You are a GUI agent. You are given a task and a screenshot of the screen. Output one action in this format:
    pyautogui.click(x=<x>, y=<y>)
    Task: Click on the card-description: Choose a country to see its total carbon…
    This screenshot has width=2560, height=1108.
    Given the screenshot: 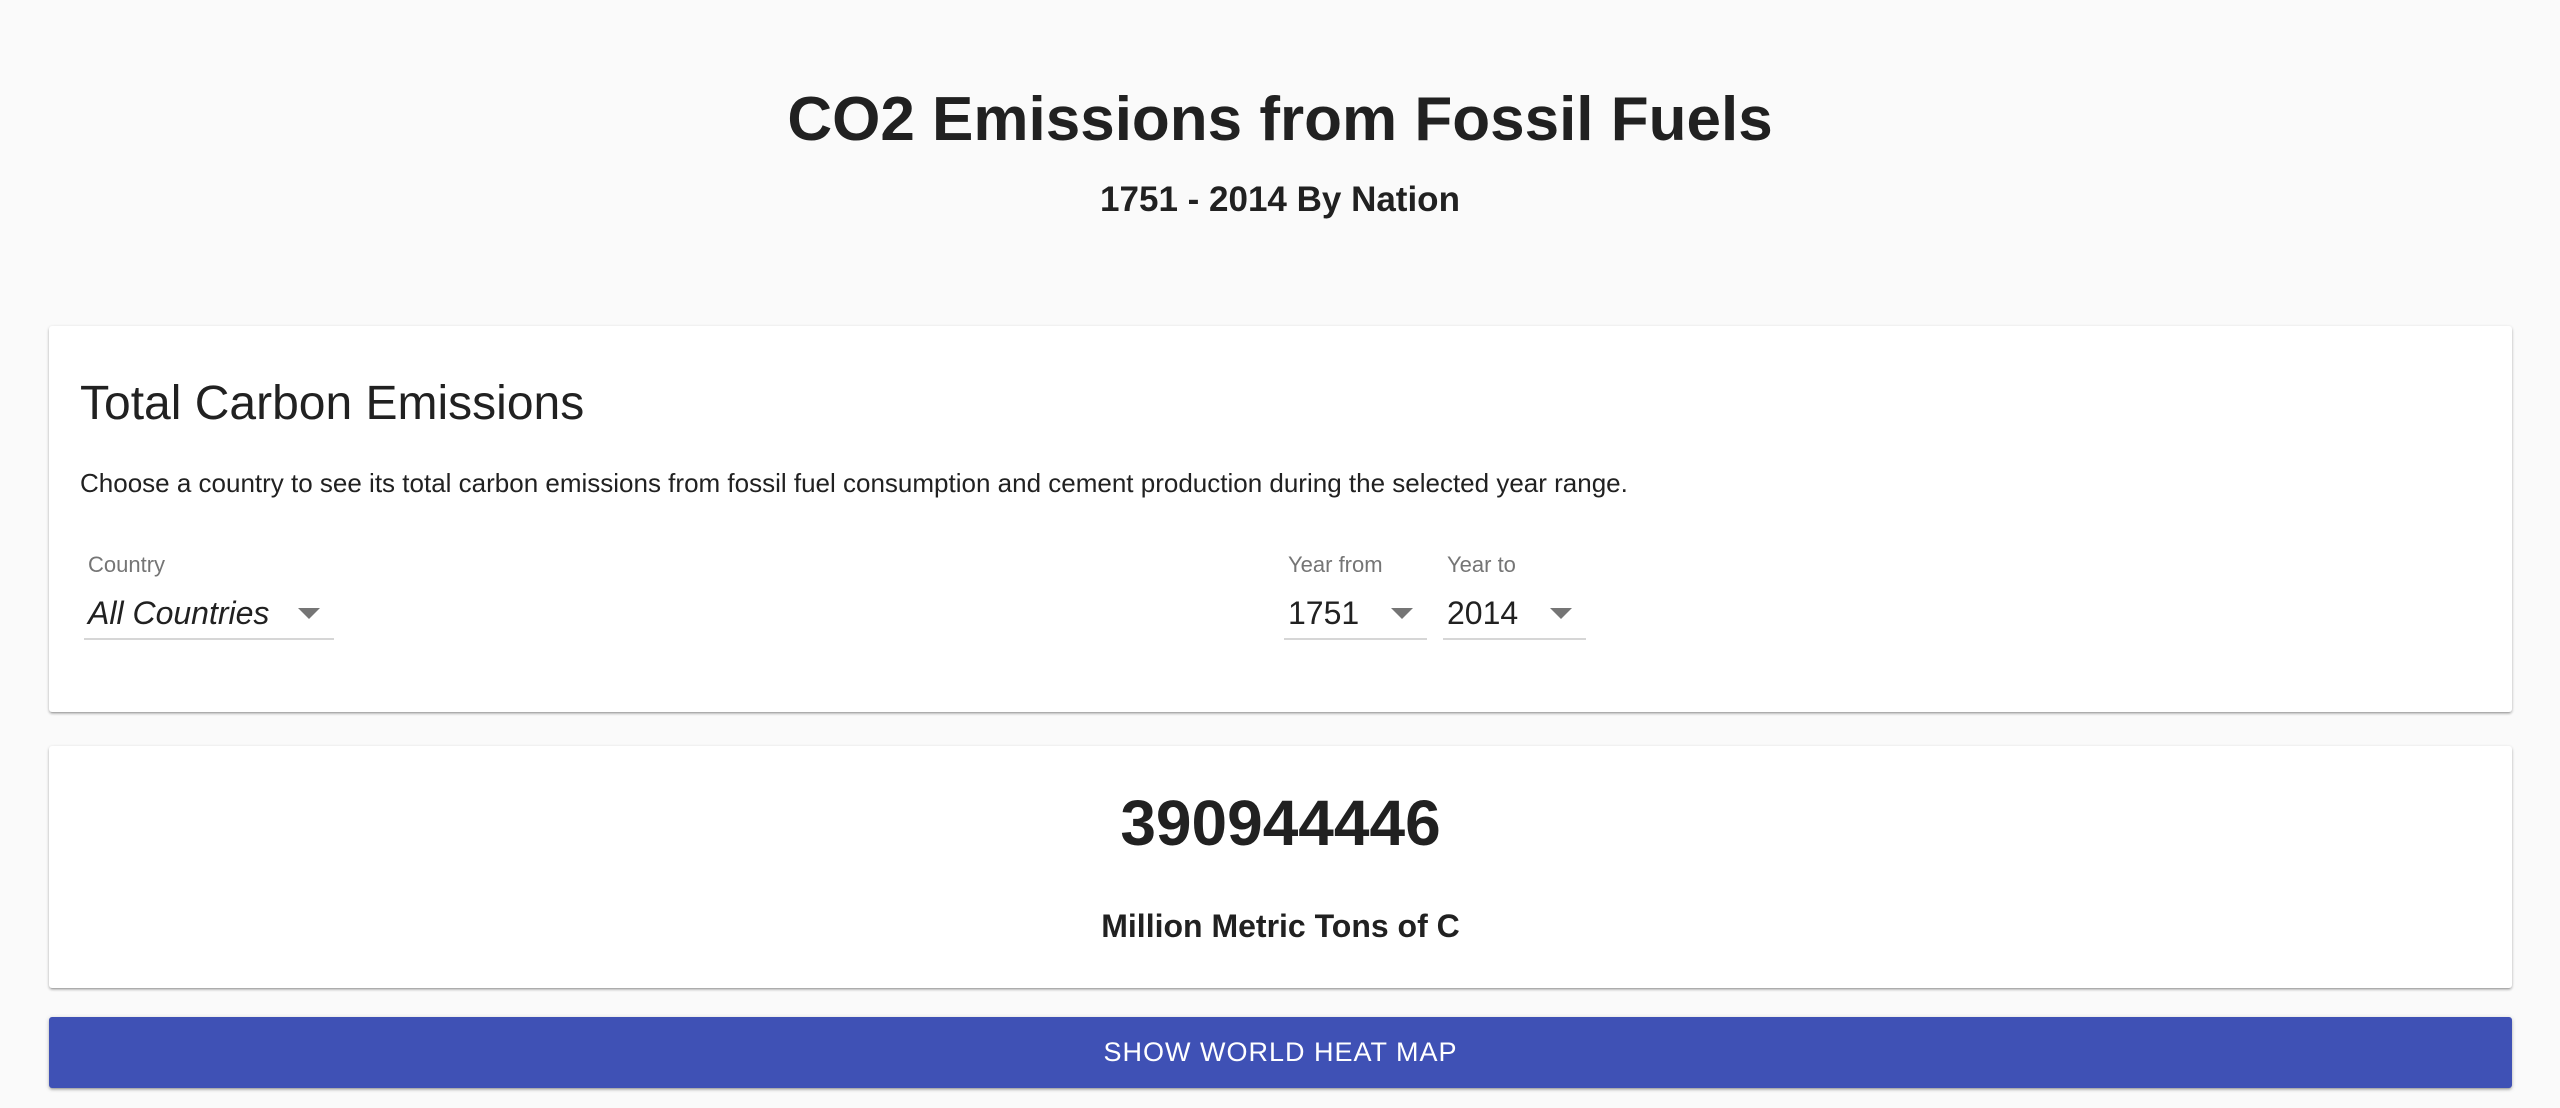 What is the action you would take?
    pyautogui.click(x=854, y=483)
    